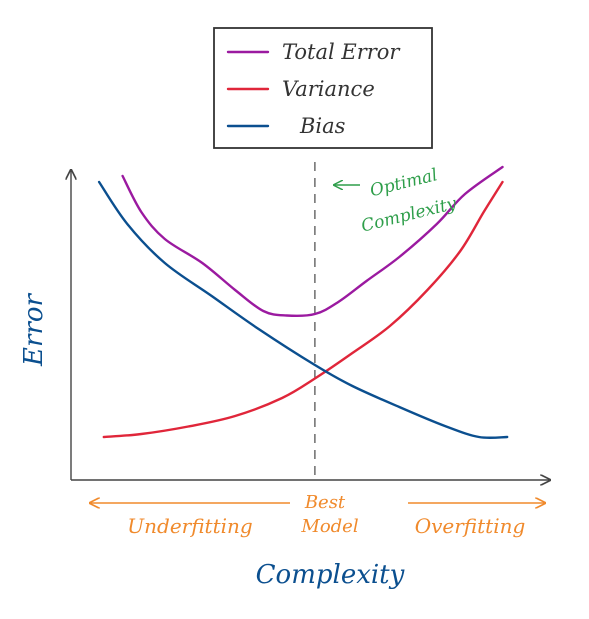  What do you see at coordinates (325, 502) in the screenshot?
I see `best-model-line-1: Best` at bounding box center [325, 502].